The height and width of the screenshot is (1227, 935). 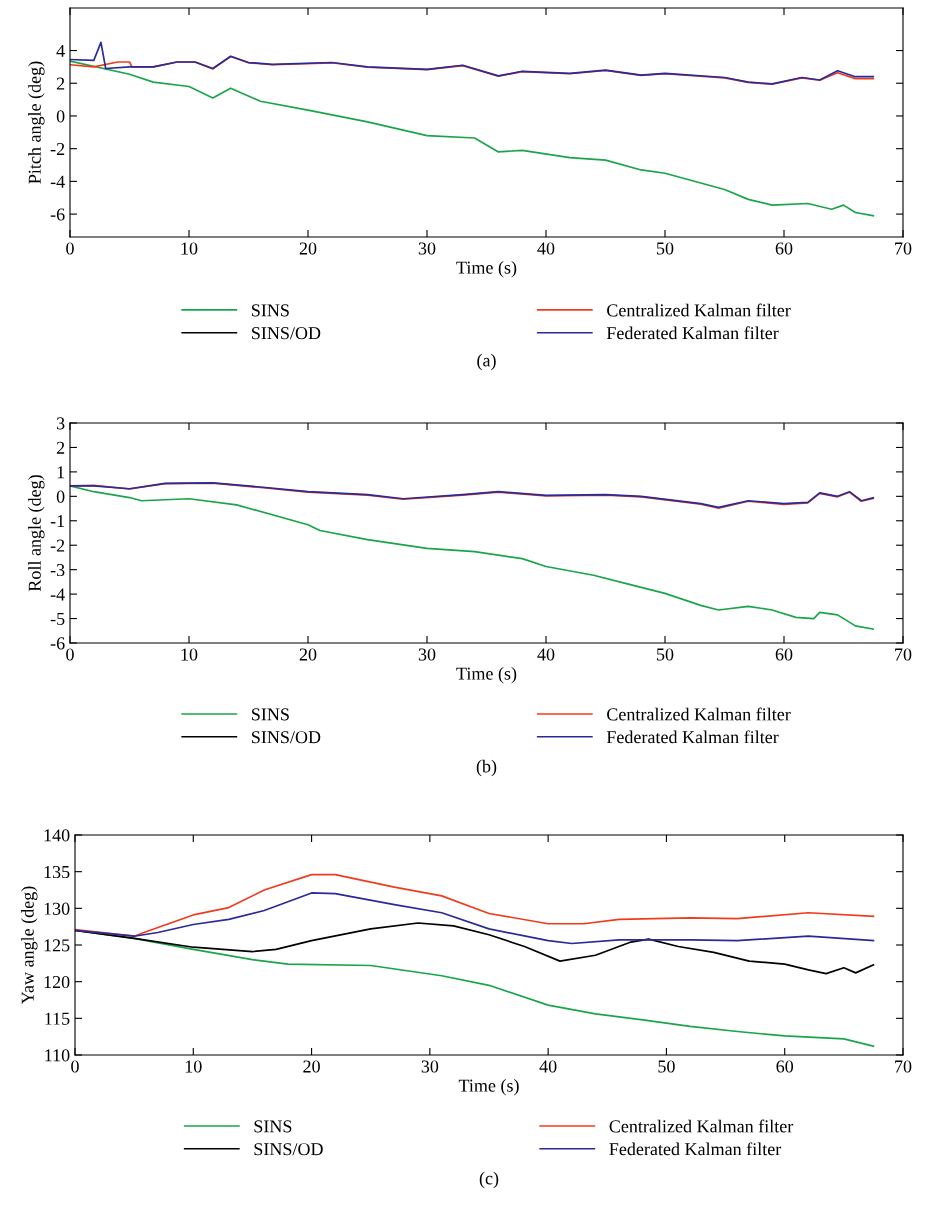 I want to click on y-tick-label: 110, so click(x=57, y=1055).